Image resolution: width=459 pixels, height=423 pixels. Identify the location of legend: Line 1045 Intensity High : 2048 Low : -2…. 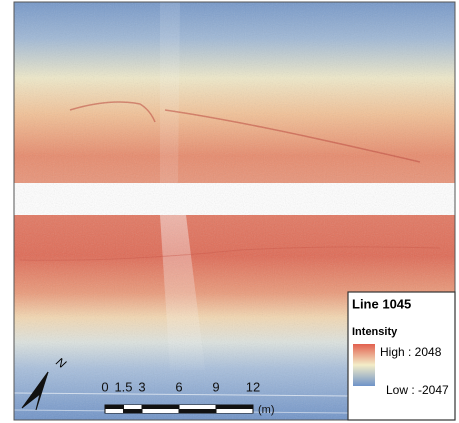
(401, 356).